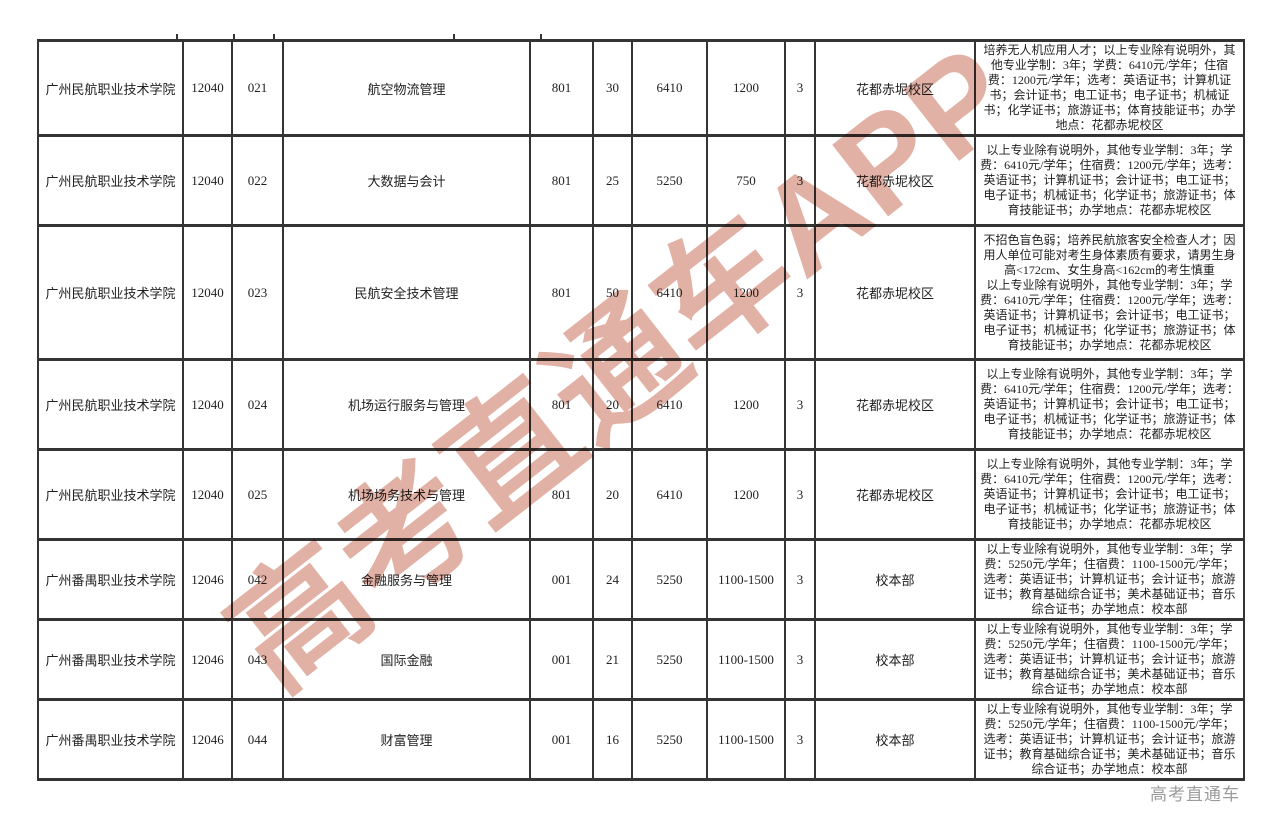  Describe the element at coordinates (257, 659) in the screenshot. I see `major-code-cell: 043` at that location.